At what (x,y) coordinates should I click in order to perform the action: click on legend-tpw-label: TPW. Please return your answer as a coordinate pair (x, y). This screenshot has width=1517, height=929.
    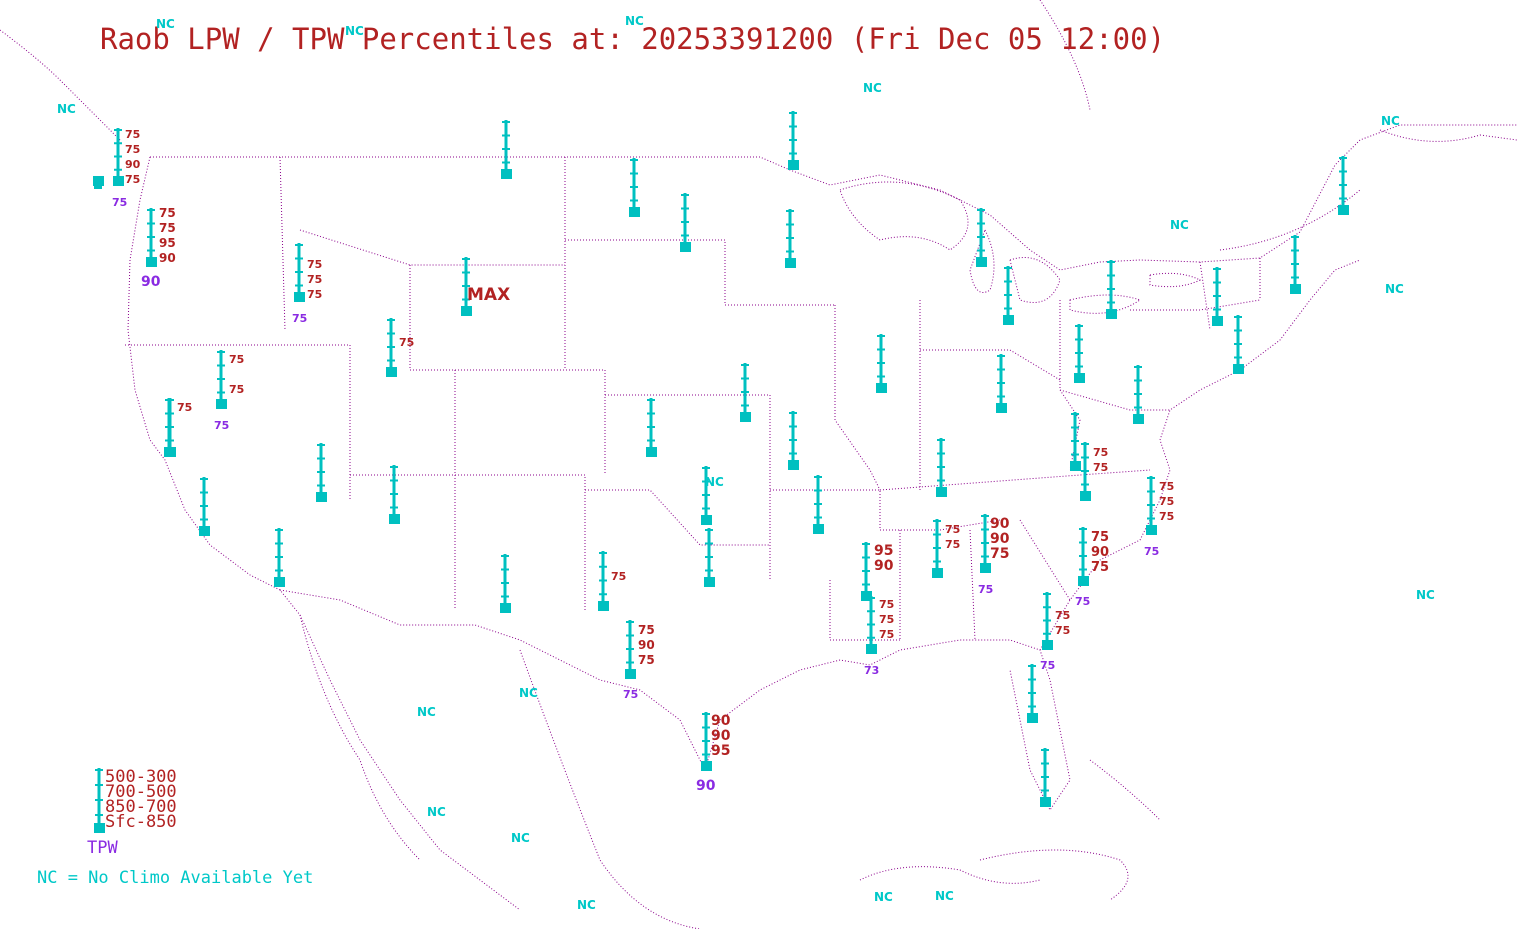
    Looking at the image, I should click on (102, 848).